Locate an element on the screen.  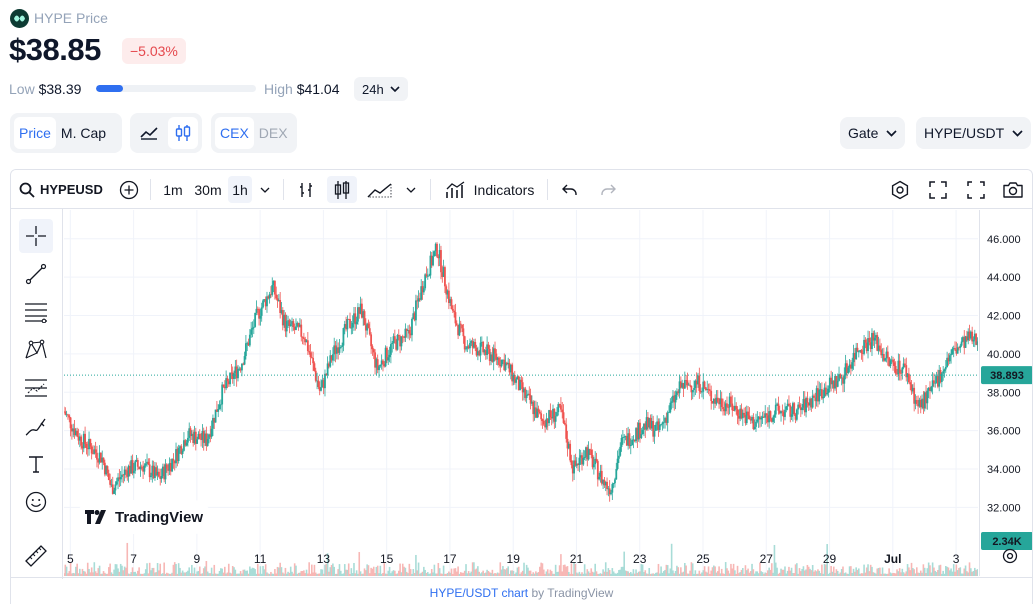
fullscreen-button is located at coordinates (938, 189).